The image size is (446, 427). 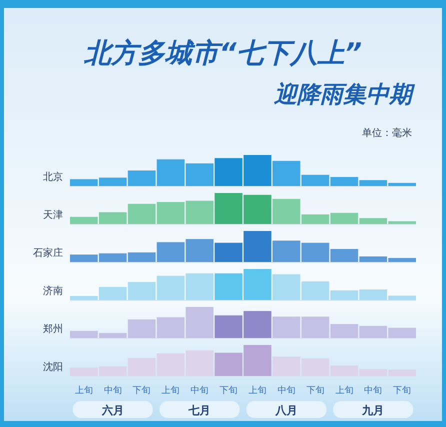 I want to click on text: 九月, so click(x=372, y=410).